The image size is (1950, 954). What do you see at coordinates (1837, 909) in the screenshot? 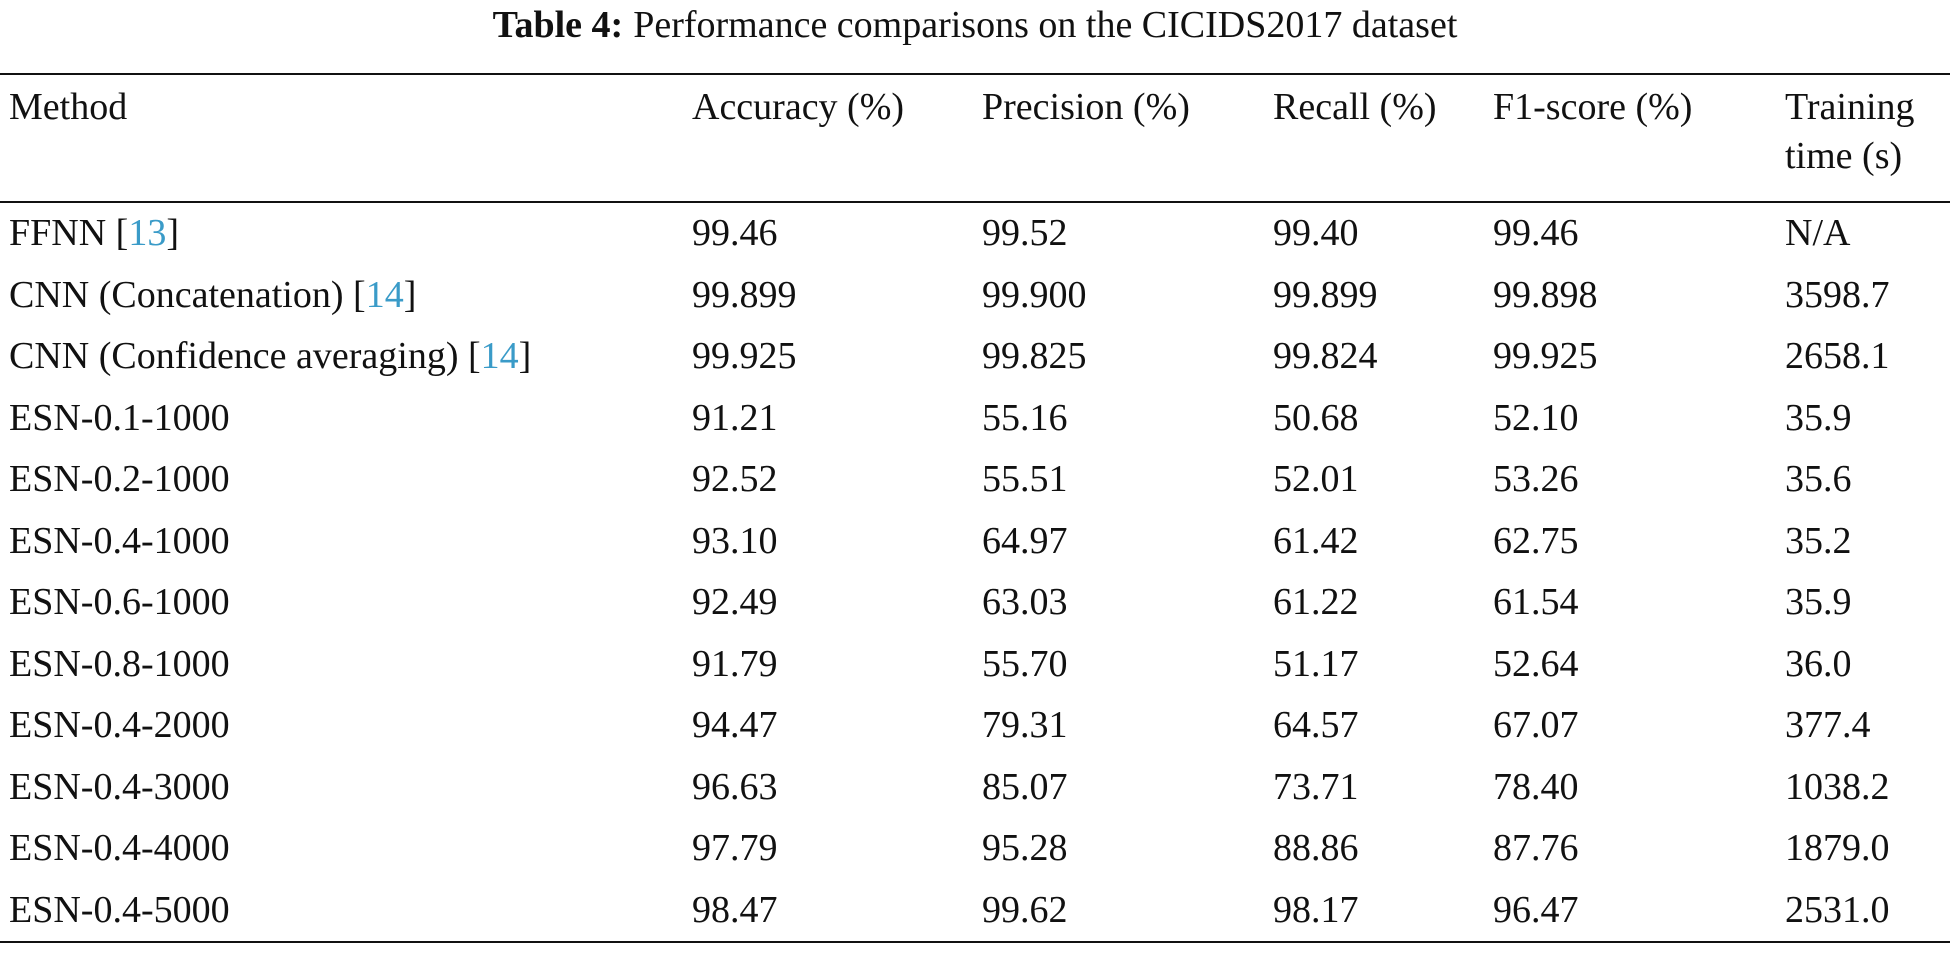
I see `value-cell: 2531.0` at bounding box center [1837, 909].